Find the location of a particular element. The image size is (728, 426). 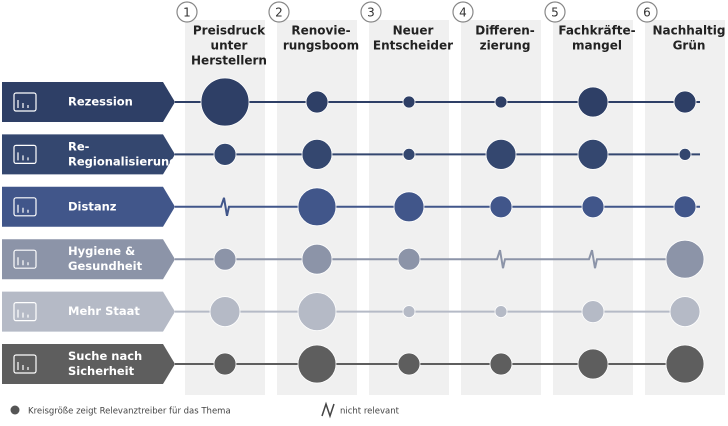

column-header: Differen- is located at coordinates (505, 31).